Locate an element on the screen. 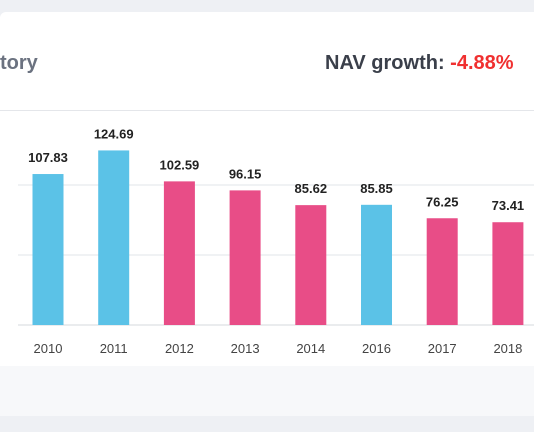  data-label-2013: 96.15 is located at coordinates (245, 173).